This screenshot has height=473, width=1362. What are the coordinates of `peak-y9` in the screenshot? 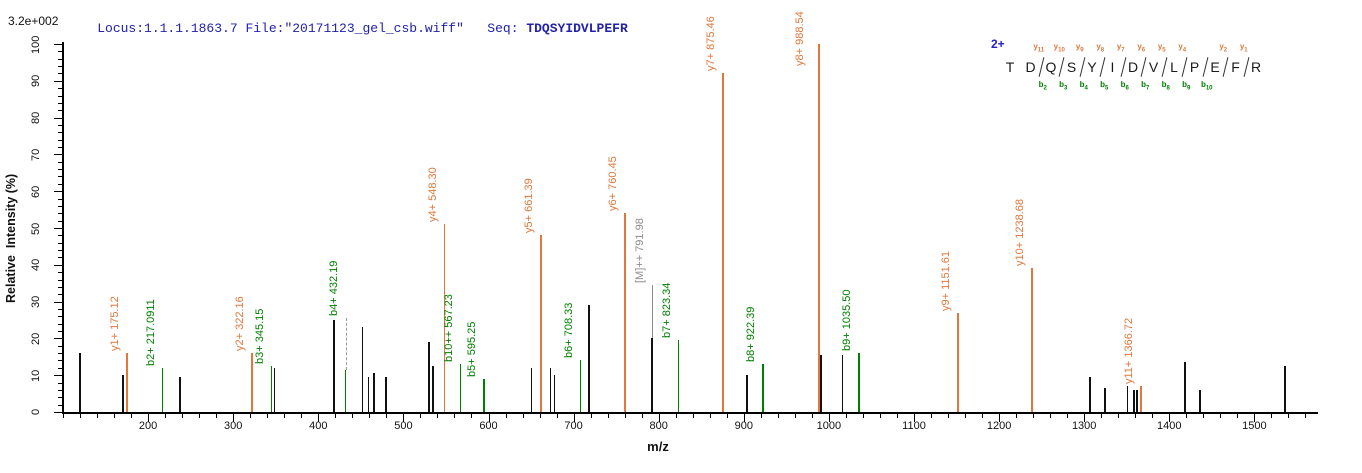 It's located at (957, 362).